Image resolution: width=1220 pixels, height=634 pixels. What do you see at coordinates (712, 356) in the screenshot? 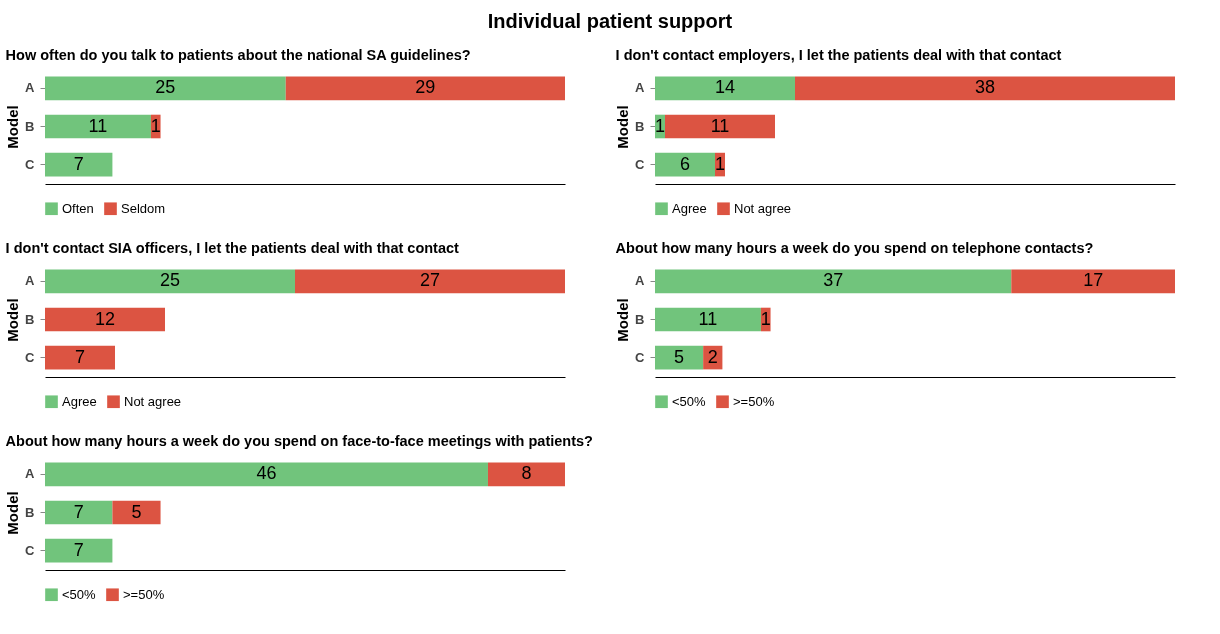
I see `data-label: 2` at bounding box center [712, 356].